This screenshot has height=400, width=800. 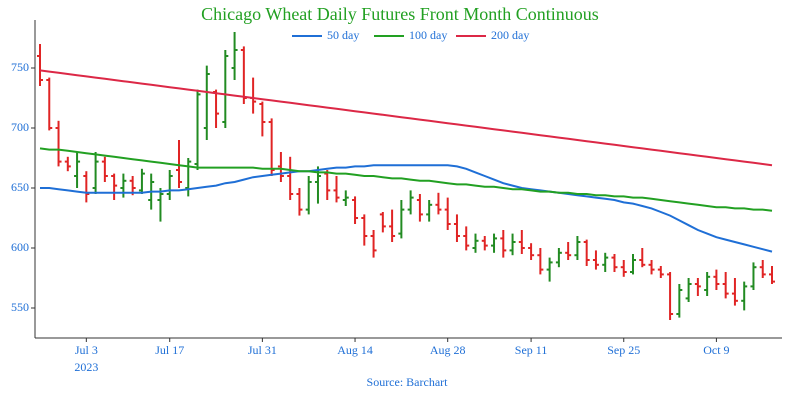 What do you see at coordinates (86, 350) in the screenshot?
I see `x-tick-label: Jul 3` at bounding box center [86, 350].